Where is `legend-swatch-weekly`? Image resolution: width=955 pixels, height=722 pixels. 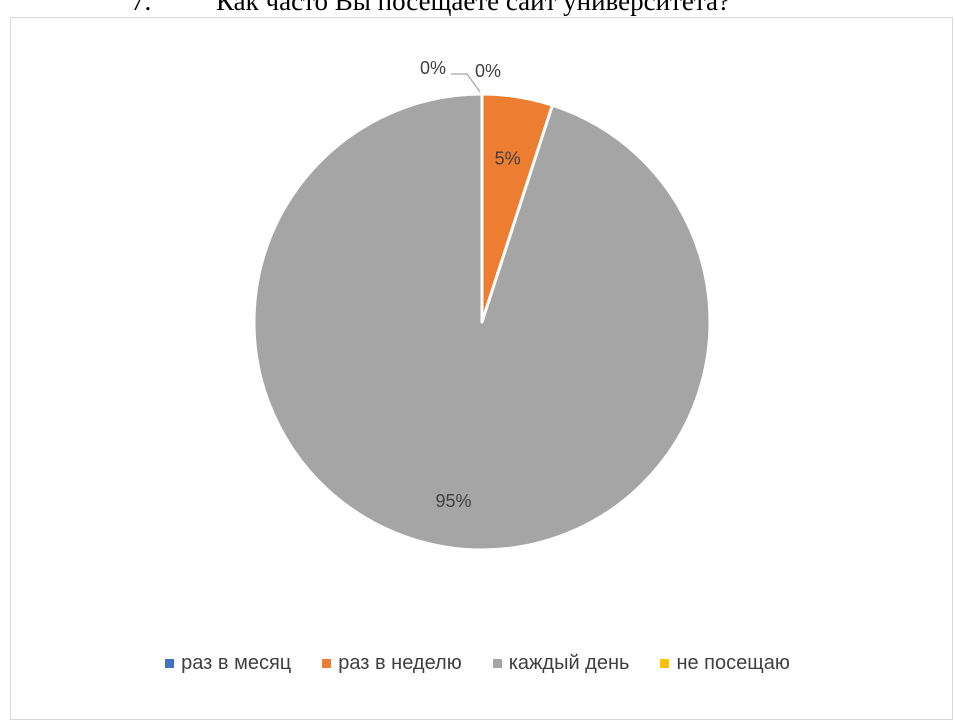 legend-swatch-weekly is located at coordinates (326, 663).